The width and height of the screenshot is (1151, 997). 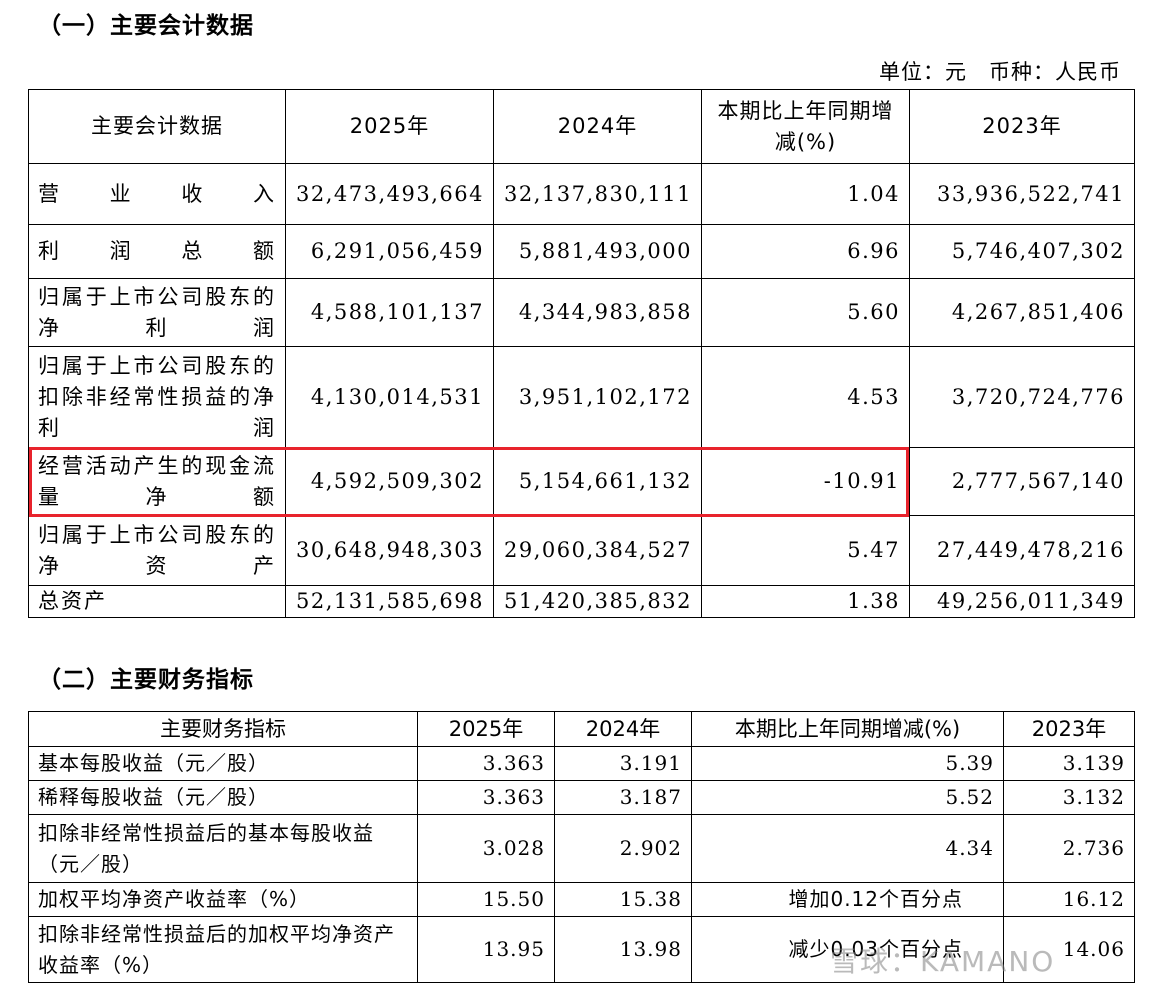 I want to click on table-row: 基本每股收益（元／股） 3.363 3.191 5.39 3.139, so click(x=581, y=763).